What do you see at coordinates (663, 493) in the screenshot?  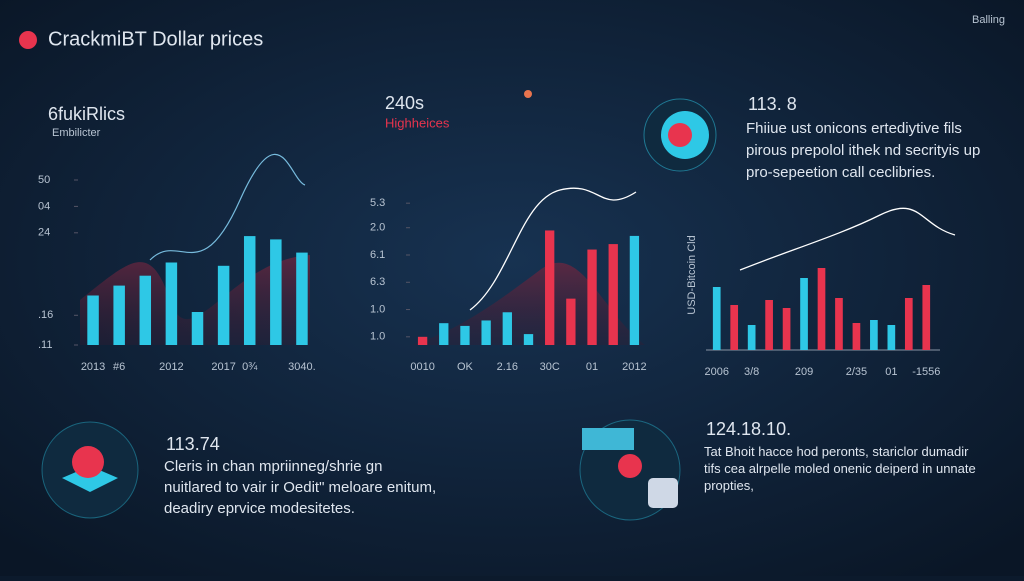 I see `icon-hand` at bounding box center [663, 493].